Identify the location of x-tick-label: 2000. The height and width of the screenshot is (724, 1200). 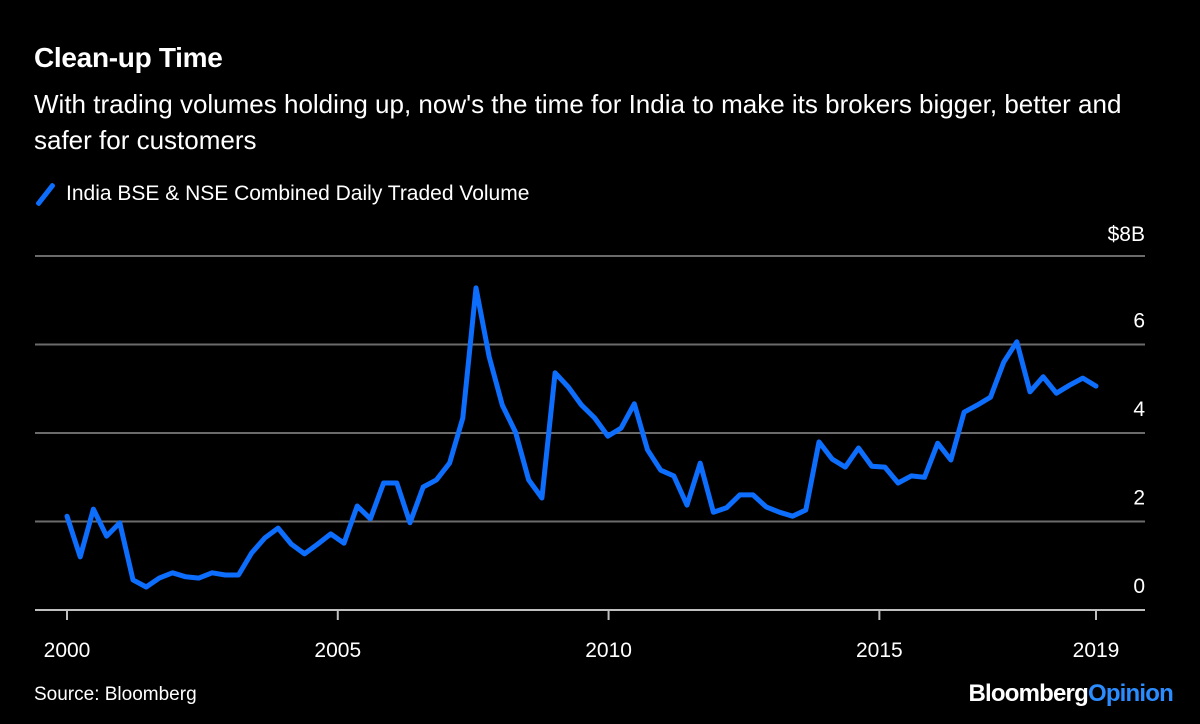
(67, 650).